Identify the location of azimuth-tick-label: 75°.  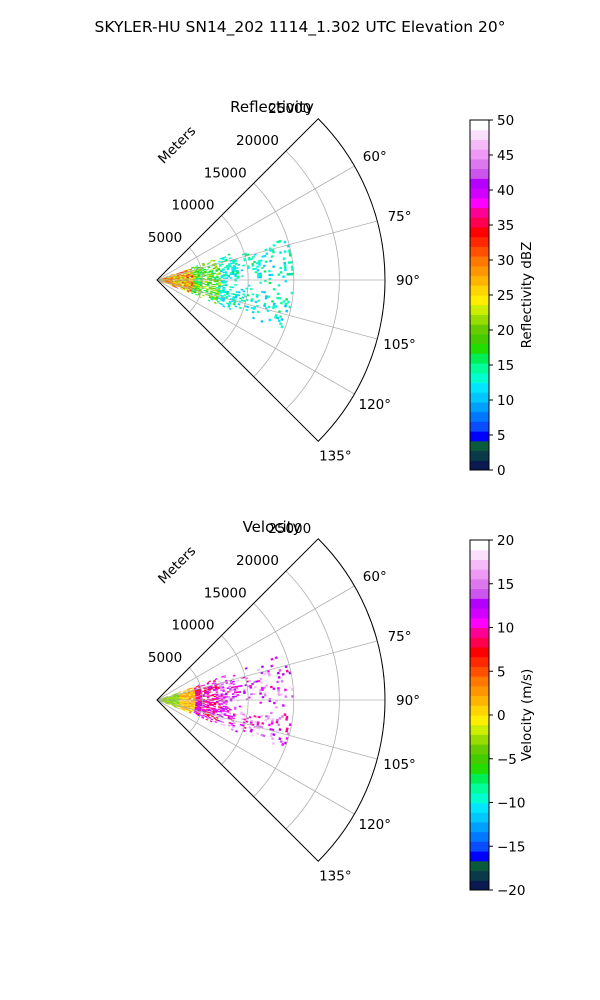
(400, 637).